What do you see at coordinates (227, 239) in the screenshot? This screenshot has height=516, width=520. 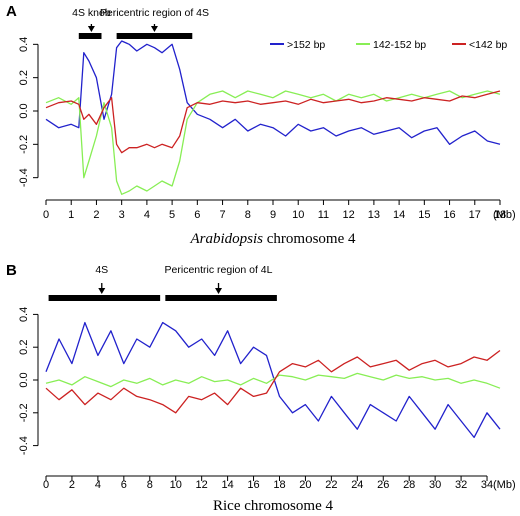 I see `x-axis-title-italic: Arabidopsis` at bounding box center [227, 239].